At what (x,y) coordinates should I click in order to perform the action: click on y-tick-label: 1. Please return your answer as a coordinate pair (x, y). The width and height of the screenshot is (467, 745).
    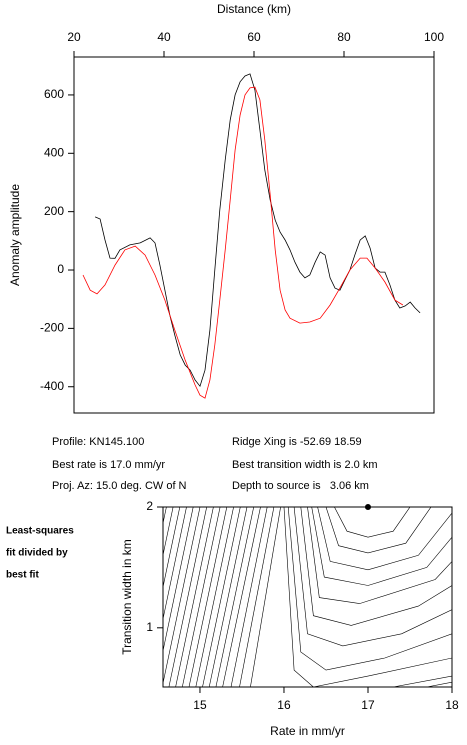
    Looking at the image, I should click on (149, 627).